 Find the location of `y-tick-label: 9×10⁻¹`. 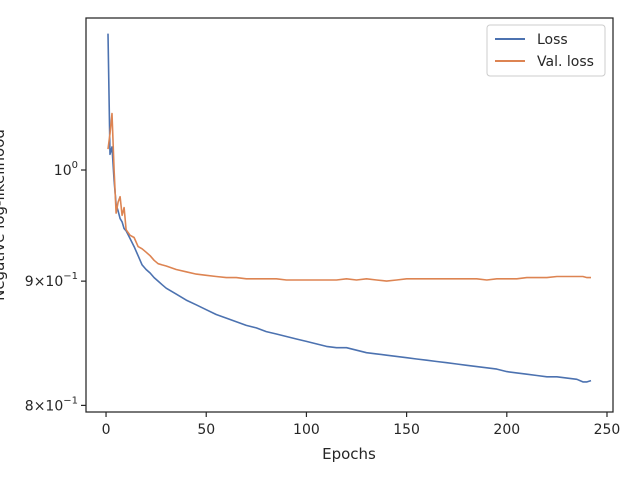

y-tick-label: 9×10⁻¹ is located at coordinates (51, 280).